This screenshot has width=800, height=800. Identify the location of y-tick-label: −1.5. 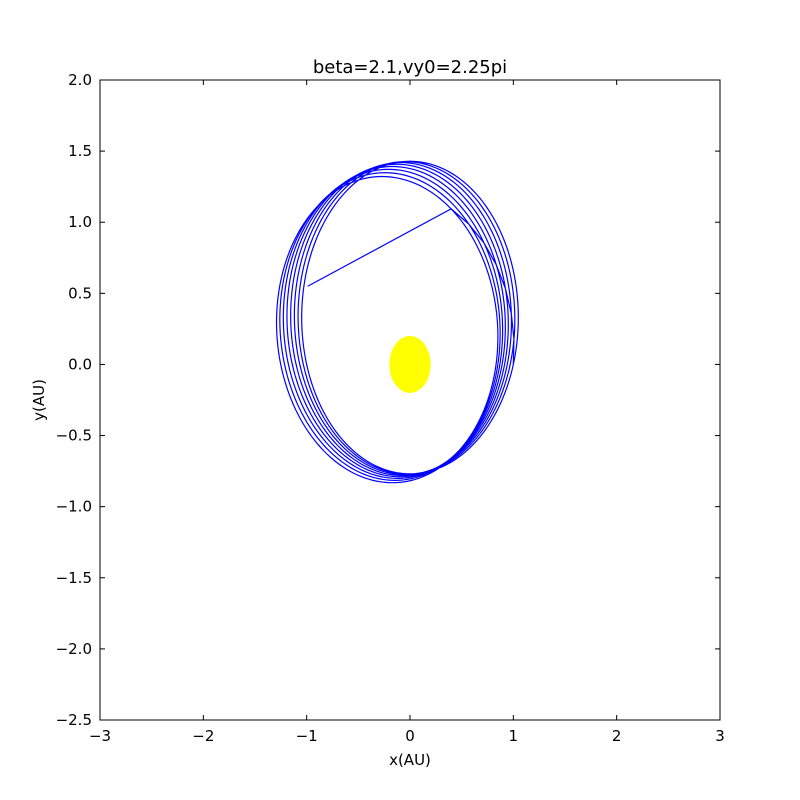
(74, 578).